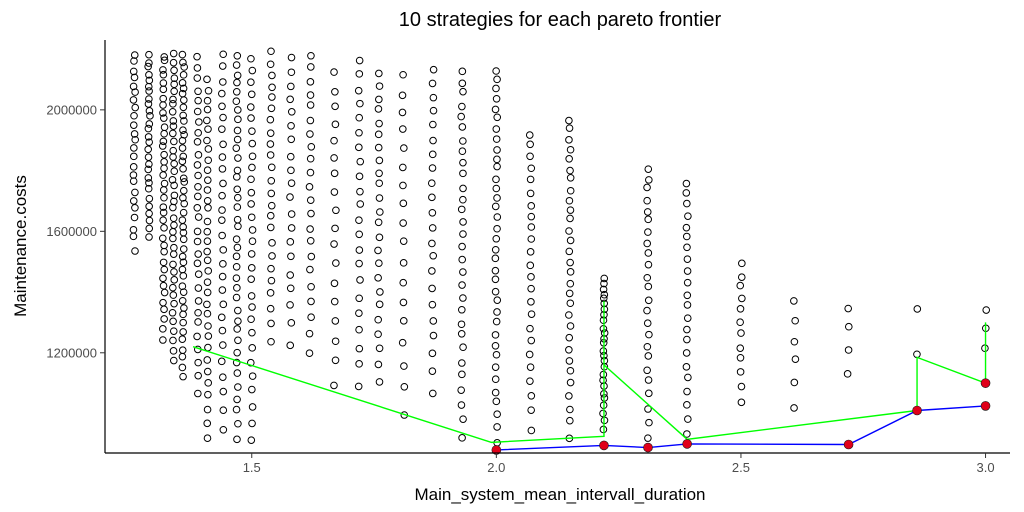  What do you see at coordinates (559, 494) in the screenshot?
I see `x-axis-title: Main_system_mean_intervall_duration` at bounding box center [559, 494].